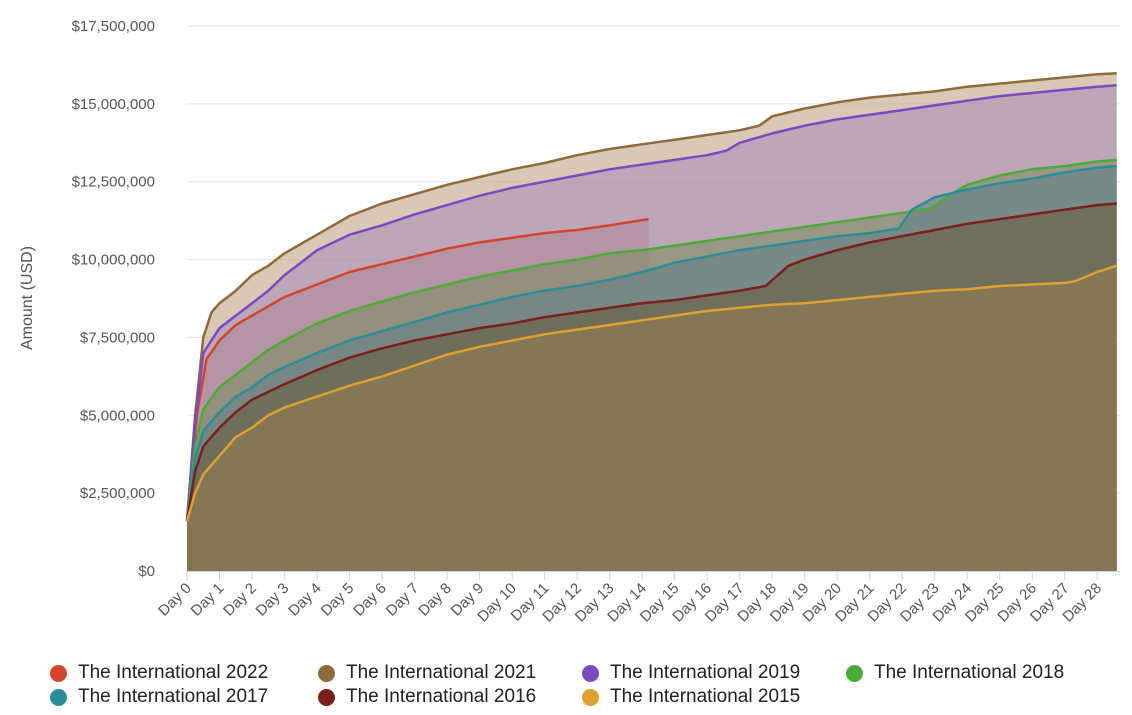 The height and width of the screenshot is (715, 1132). I want to click on x-tick-label: Day 2, so click(240, 600).